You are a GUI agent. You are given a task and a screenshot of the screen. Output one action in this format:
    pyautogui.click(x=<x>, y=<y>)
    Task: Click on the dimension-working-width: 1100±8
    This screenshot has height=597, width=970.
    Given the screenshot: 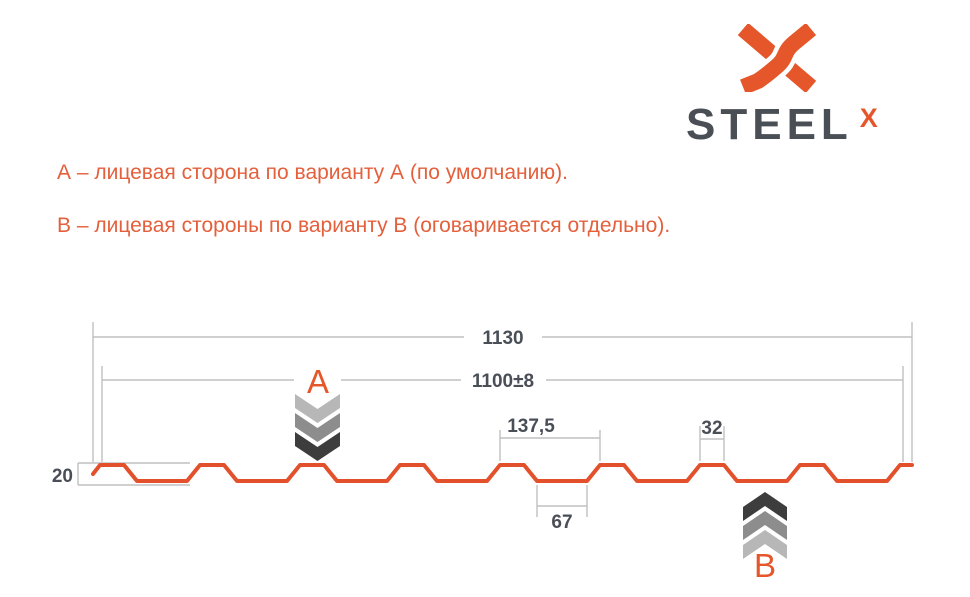 What is the action you would take?
    pyautogui.click(x=502, y=414)
    